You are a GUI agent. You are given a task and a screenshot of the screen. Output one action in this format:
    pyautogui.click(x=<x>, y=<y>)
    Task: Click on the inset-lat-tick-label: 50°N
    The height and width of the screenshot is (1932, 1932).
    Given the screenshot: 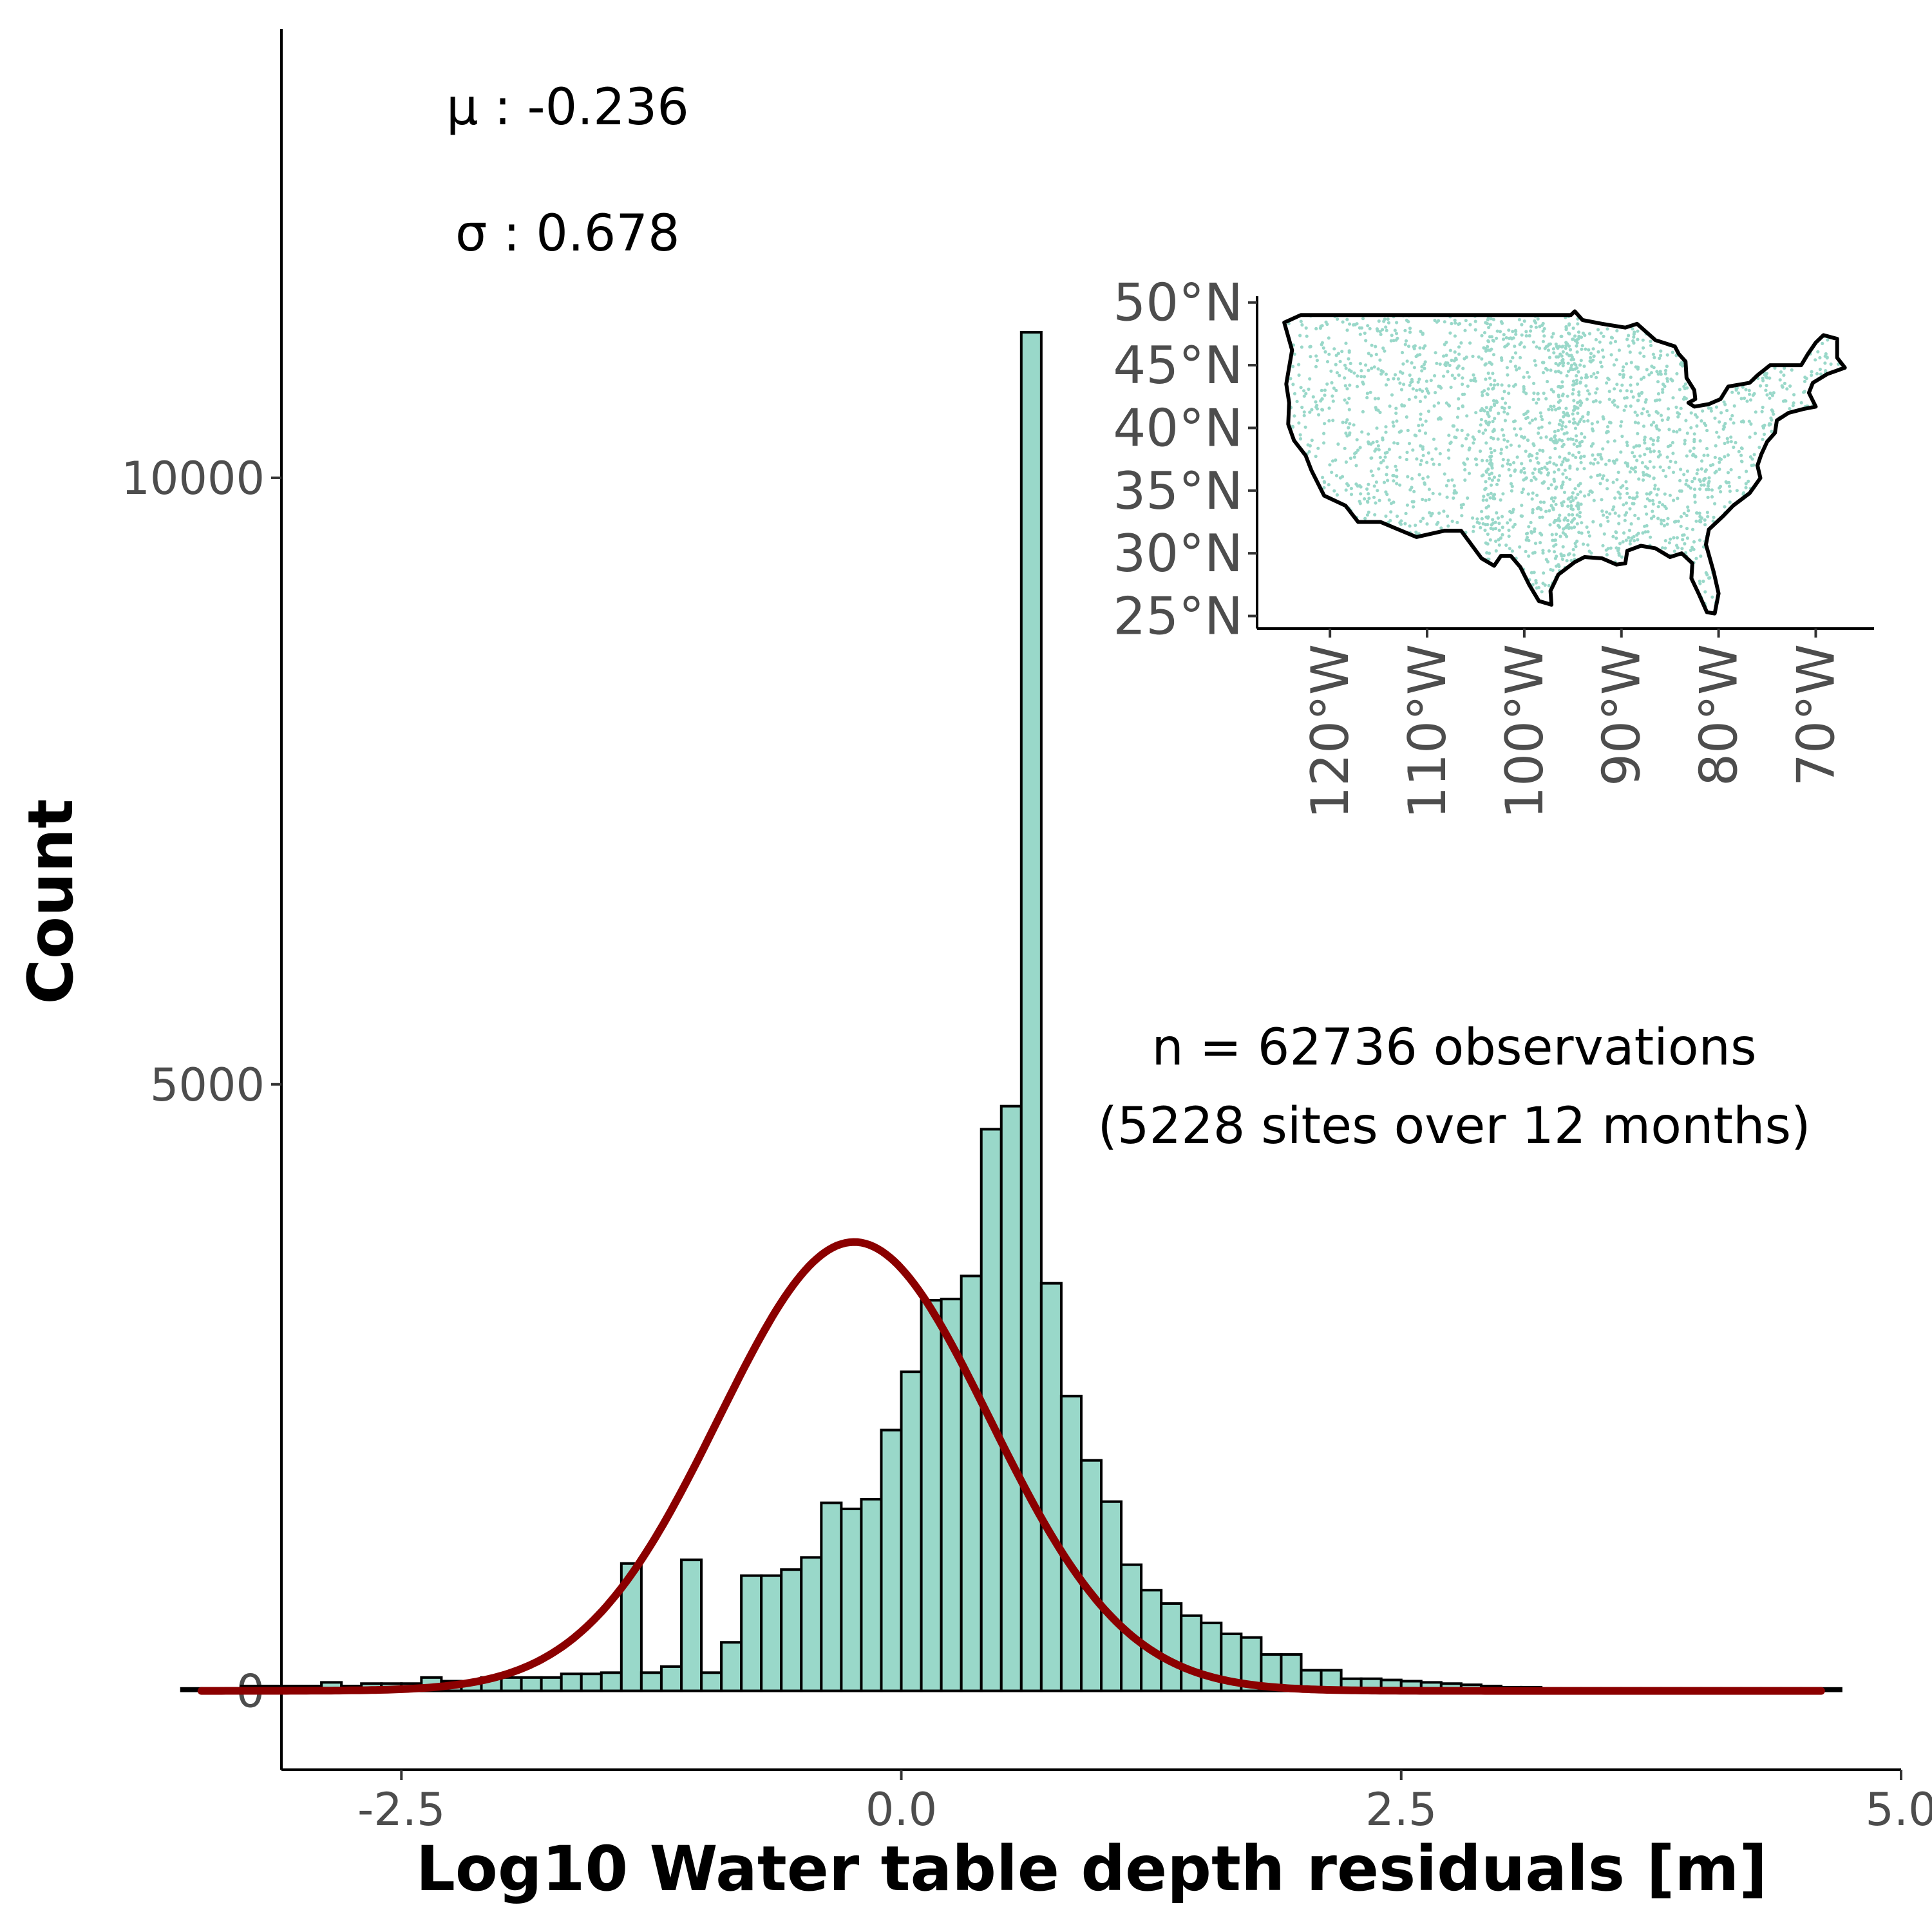 What is the action you would take?
    pyautogui.click(x=1178, y=303)
    